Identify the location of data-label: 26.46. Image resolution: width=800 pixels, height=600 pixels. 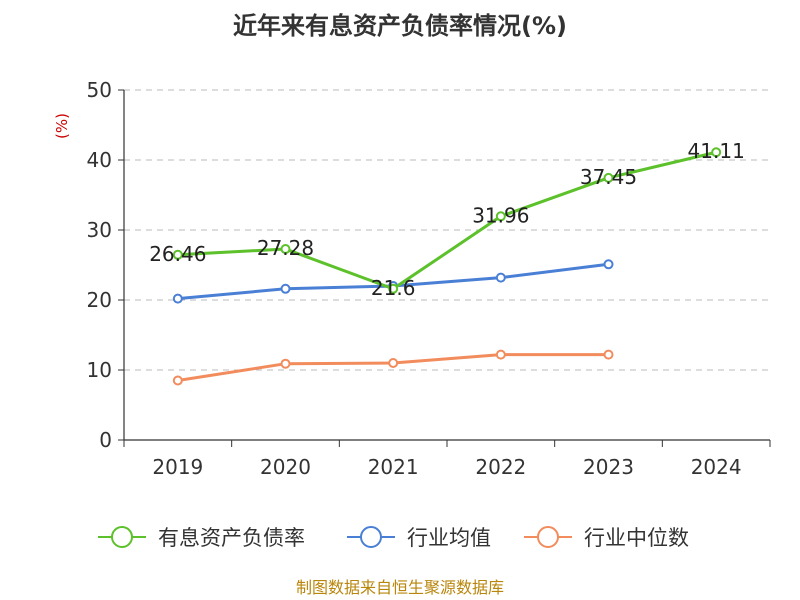
(177, 254).